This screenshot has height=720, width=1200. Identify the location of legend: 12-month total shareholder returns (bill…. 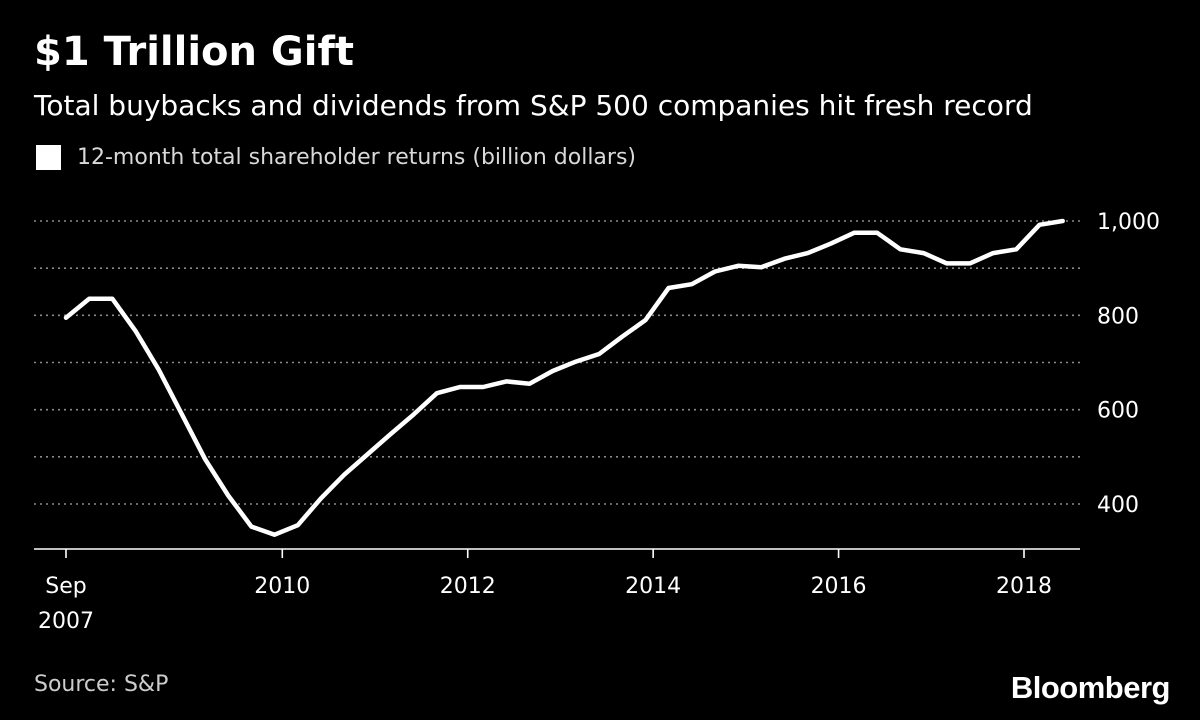
(336, 157).